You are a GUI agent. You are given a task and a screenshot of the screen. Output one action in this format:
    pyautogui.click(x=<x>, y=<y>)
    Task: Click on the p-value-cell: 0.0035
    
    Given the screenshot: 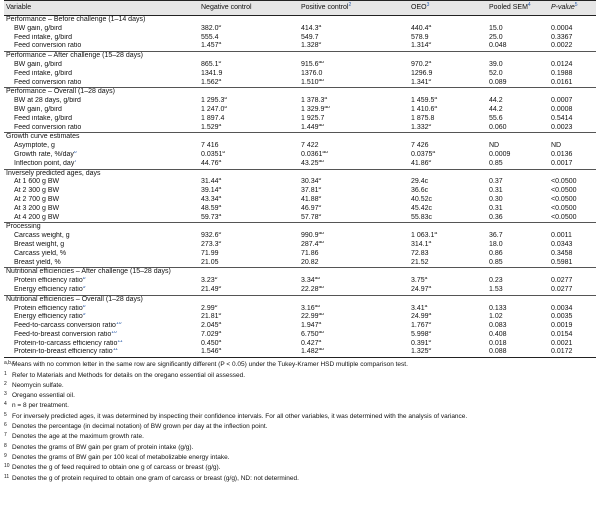 What is the action you would take?
    pyautogui.click(x=572, y=317)
    